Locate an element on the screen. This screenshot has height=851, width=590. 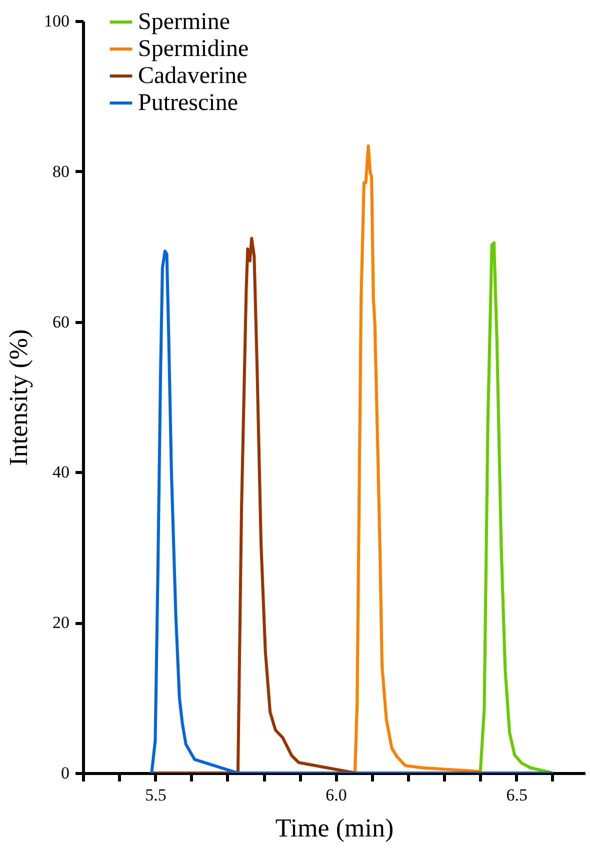
y-axis-title: Intensity (%) is located at coordinates (18, 397).